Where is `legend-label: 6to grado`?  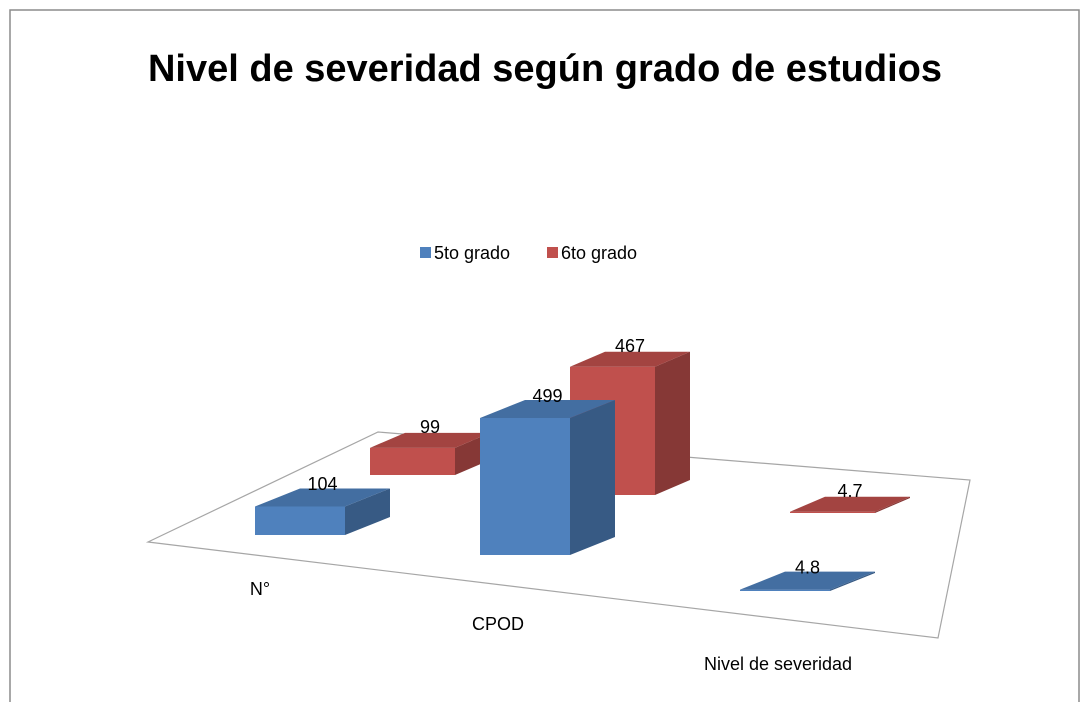
legend-label: 6to grado is located at coordinates (599, 253).